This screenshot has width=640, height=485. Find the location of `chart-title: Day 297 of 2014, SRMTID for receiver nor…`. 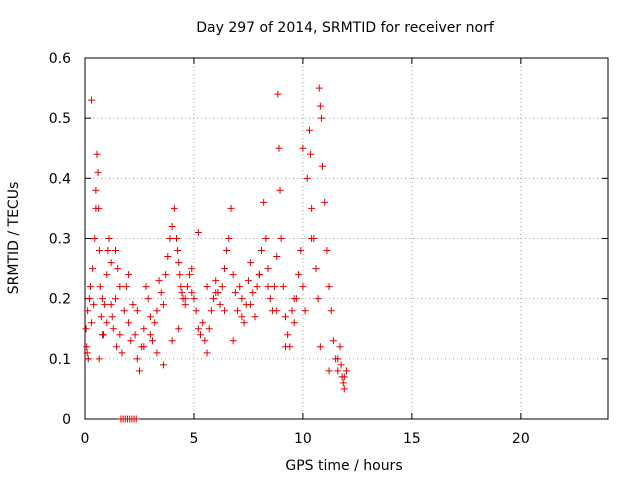

chart-title: Day 297 of 2014, SRMTID for receiver nor… is located at coordinates (345, 28).